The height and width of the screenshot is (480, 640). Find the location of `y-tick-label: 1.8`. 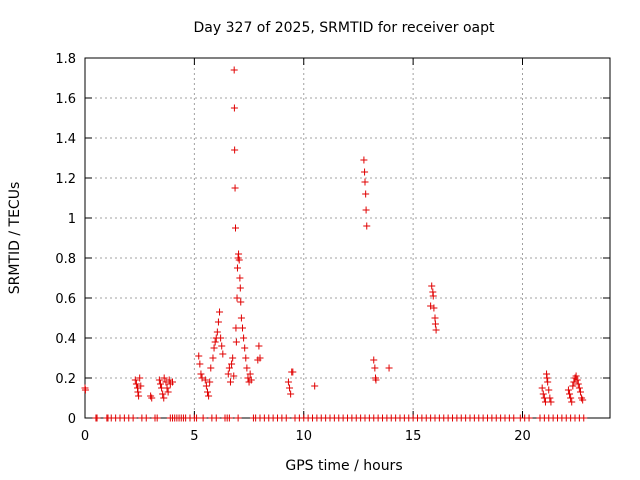

y-tick-label: 1.8 is located at coordinates (65, 59).